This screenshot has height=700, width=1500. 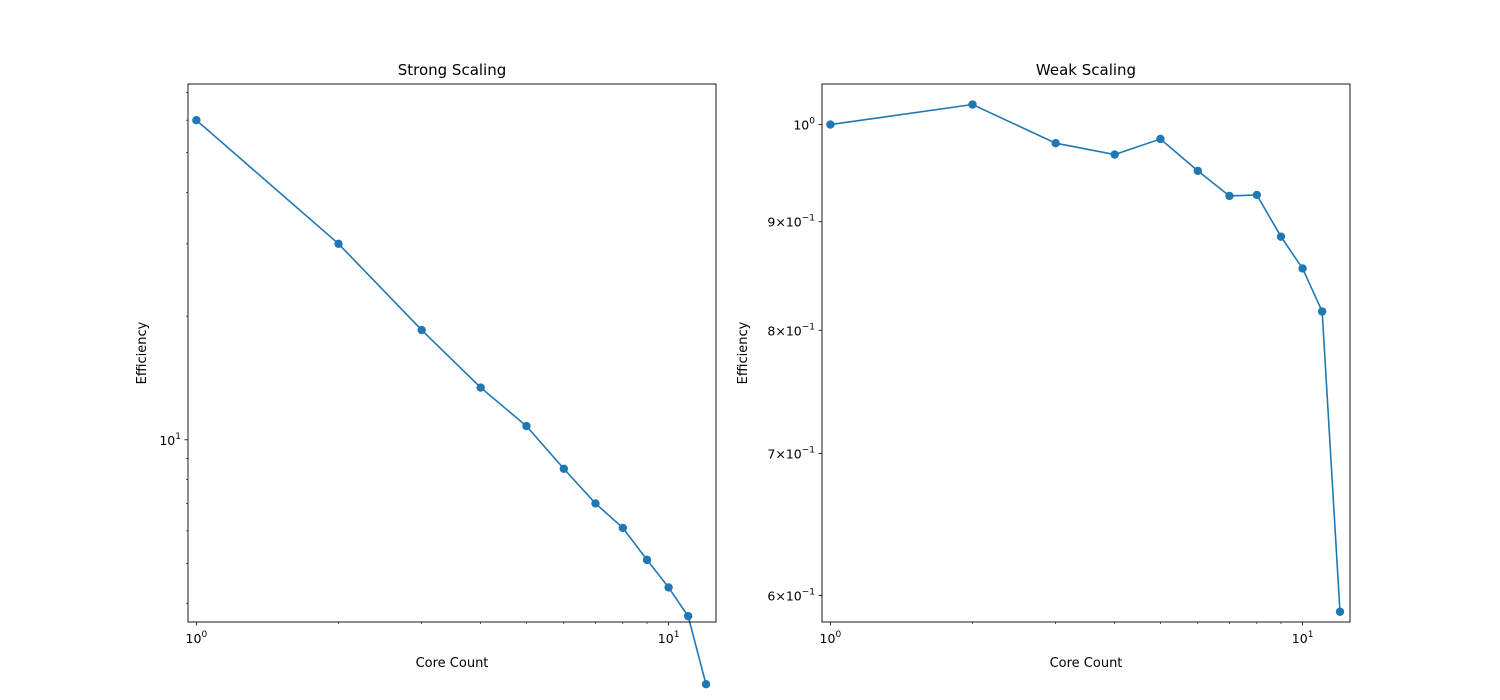 What do you see at coordinates (791, 453) in the screenshot?
I see `y-tick-label: 7×10⁻¹` at bounding box center [791, 453].